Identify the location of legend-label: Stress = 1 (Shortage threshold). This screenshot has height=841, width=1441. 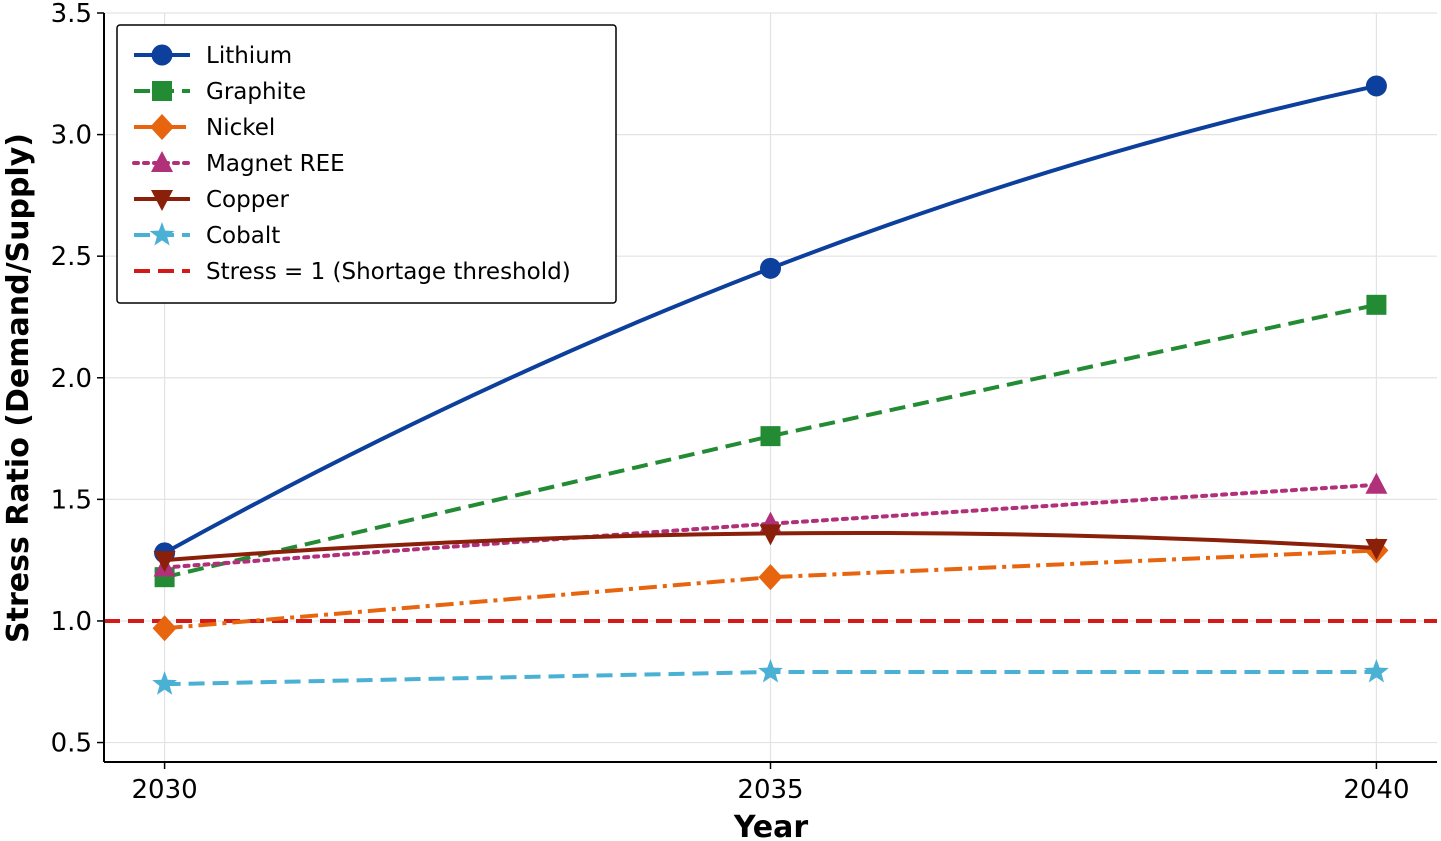
(388, 272).